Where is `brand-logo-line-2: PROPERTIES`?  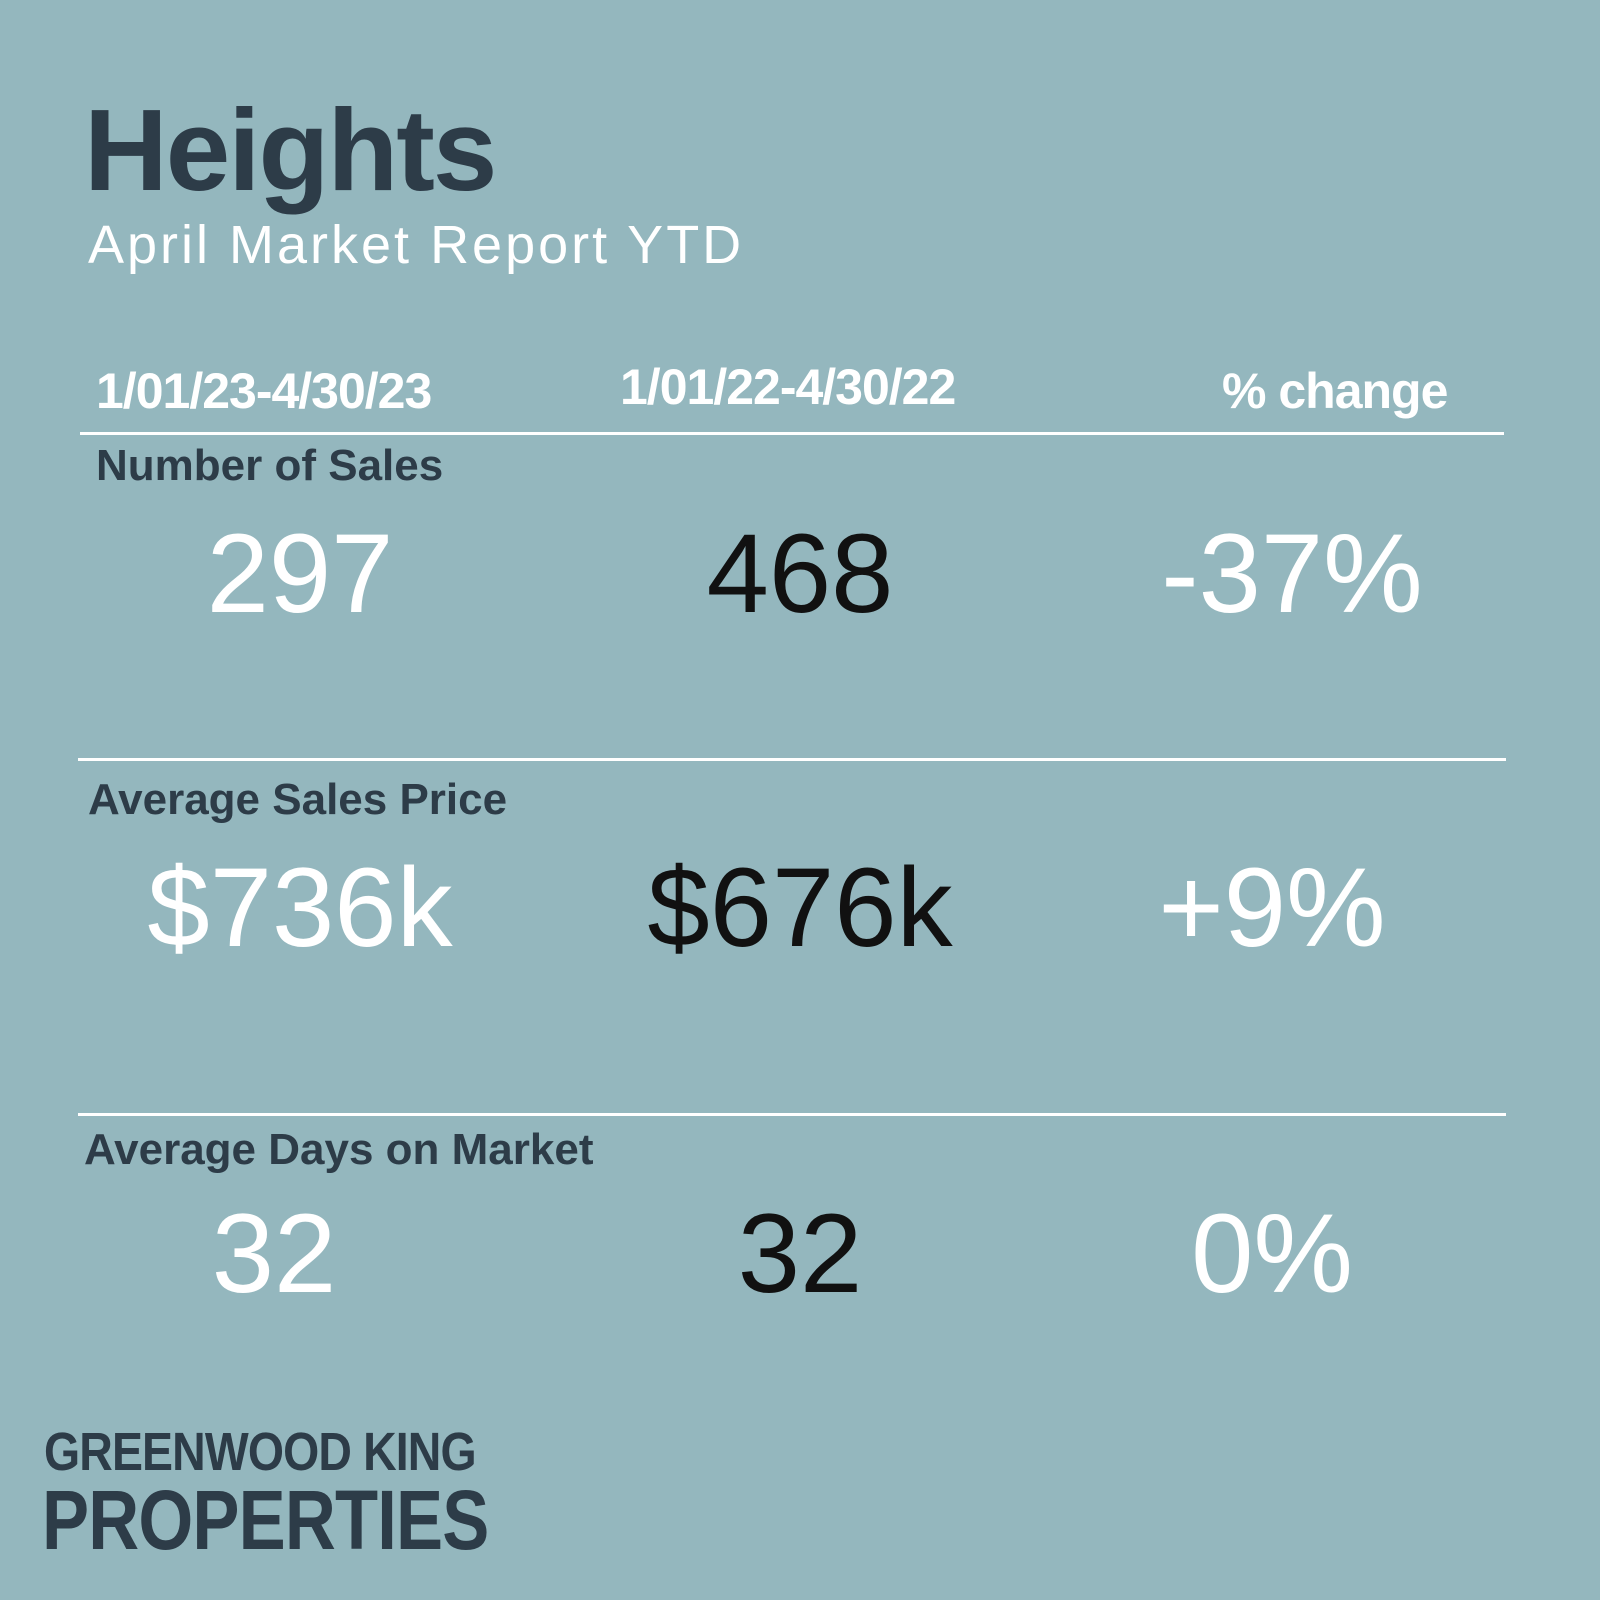
brand-logo-line-2: PROPERTIES is located at coordinates (265, 1520).